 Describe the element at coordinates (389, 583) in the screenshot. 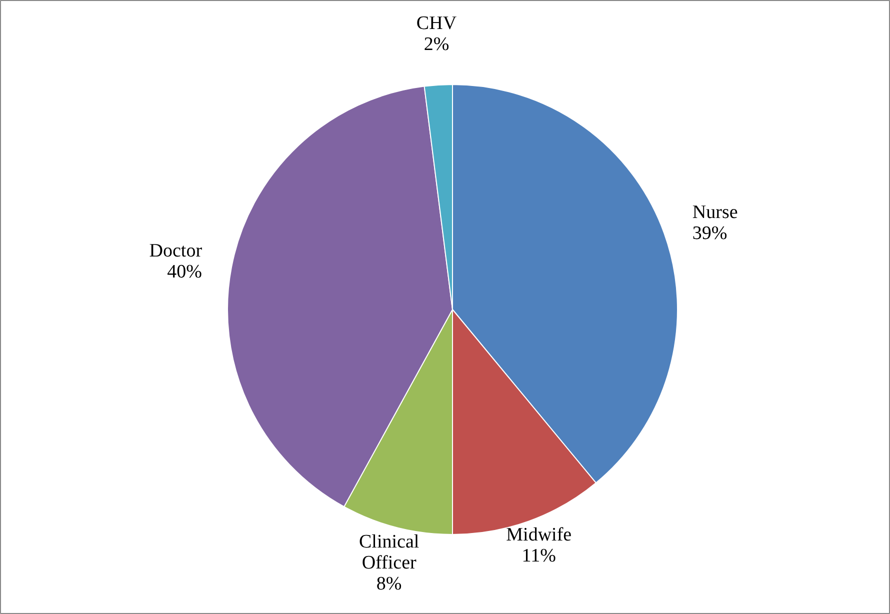

I see `data-label: 8%` at that location.